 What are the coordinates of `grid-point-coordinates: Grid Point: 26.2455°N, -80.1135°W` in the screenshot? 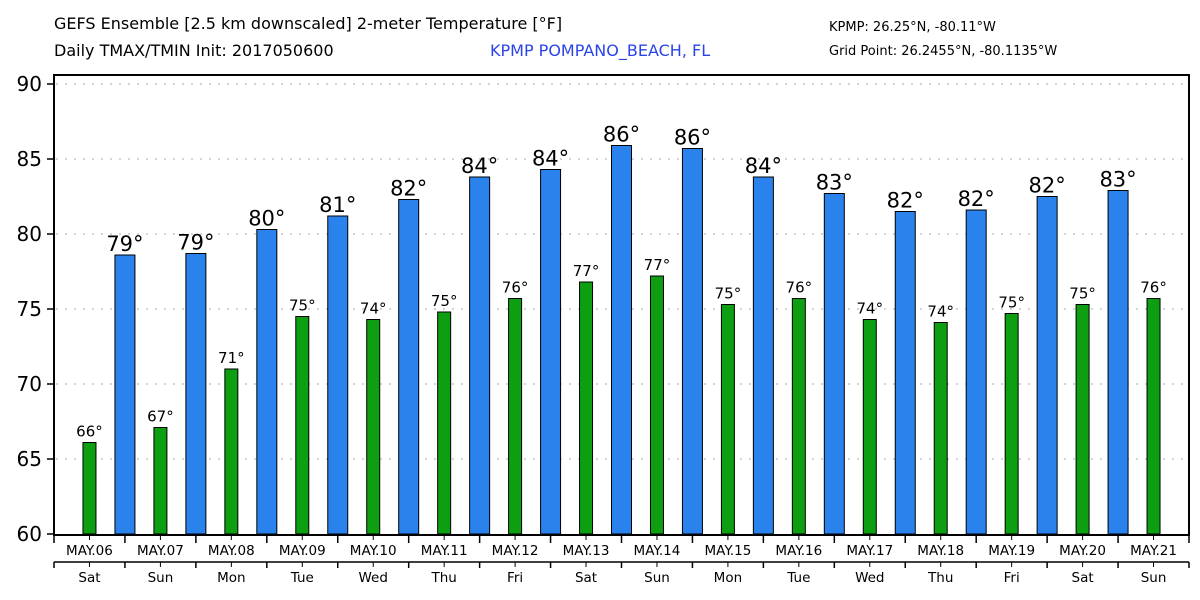 It's located at (943, 51).